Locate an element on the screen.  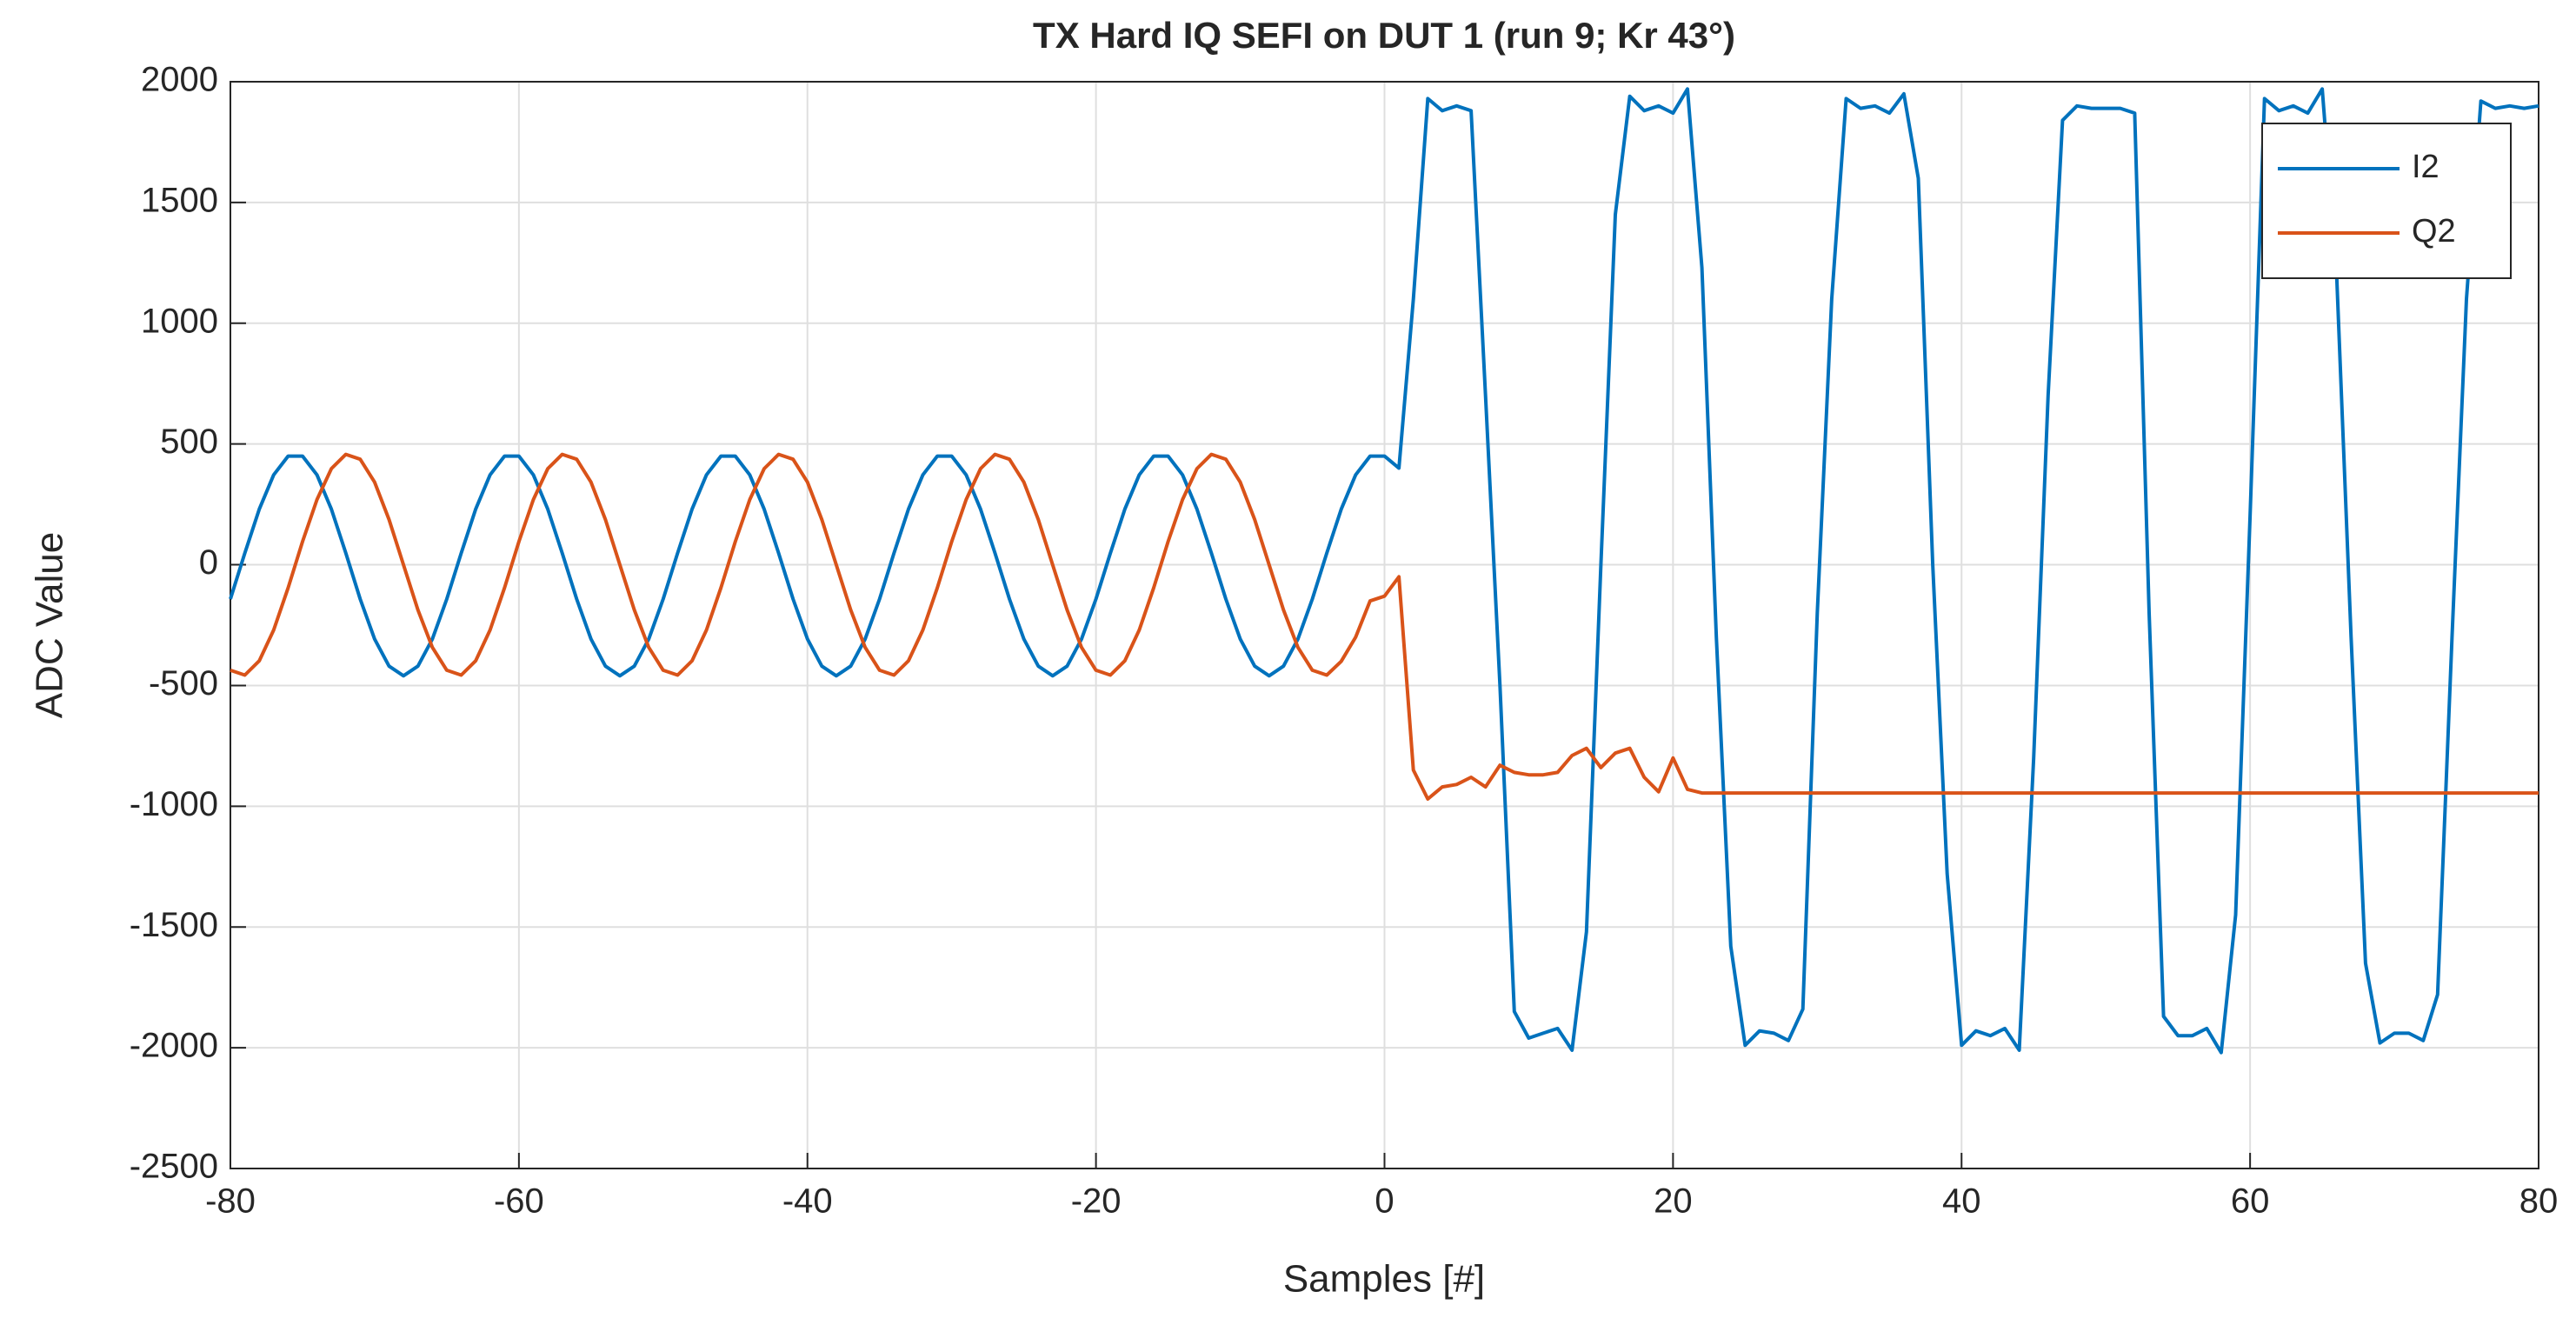
y-tick-label: -1000 is located at coordinates (174, 804).